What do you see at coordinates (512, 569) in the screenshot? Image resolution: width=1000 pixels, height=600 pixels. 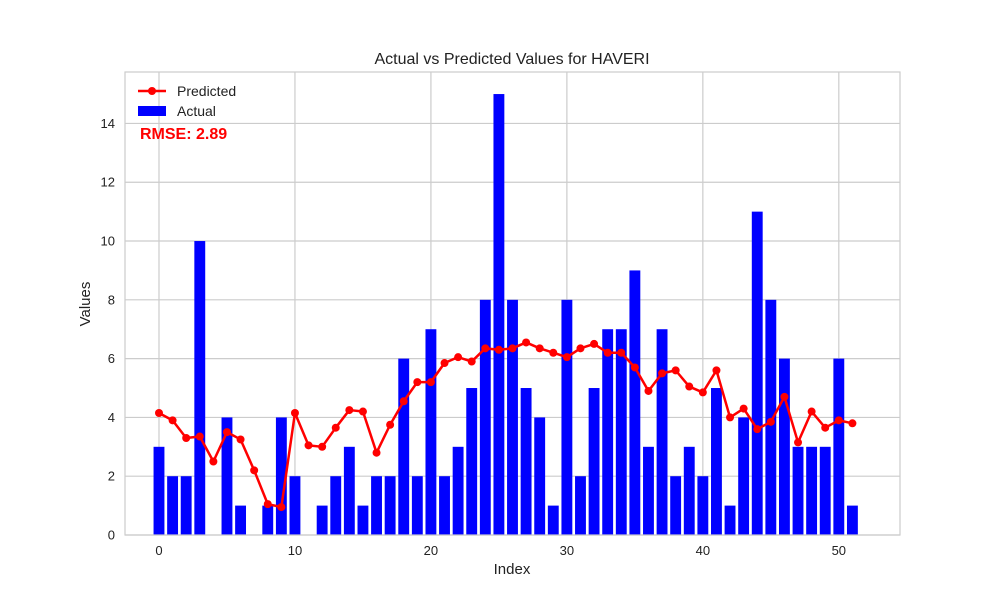 I see `x-axis-label: Index` at bounding box center [512, 569].